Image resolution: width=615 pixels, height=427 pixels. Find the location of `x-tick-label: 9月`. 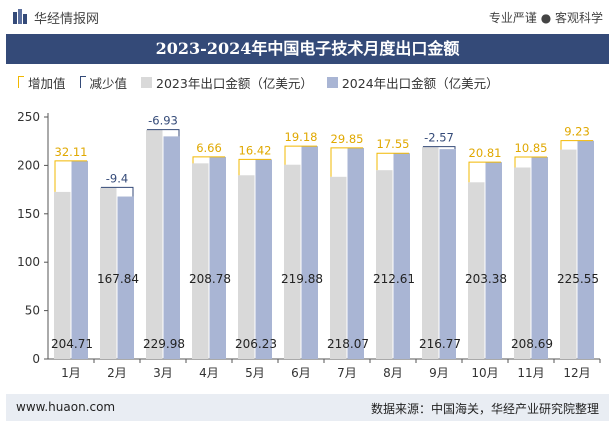

x-tick-label: 9月 is located at coordinates (439, 373).